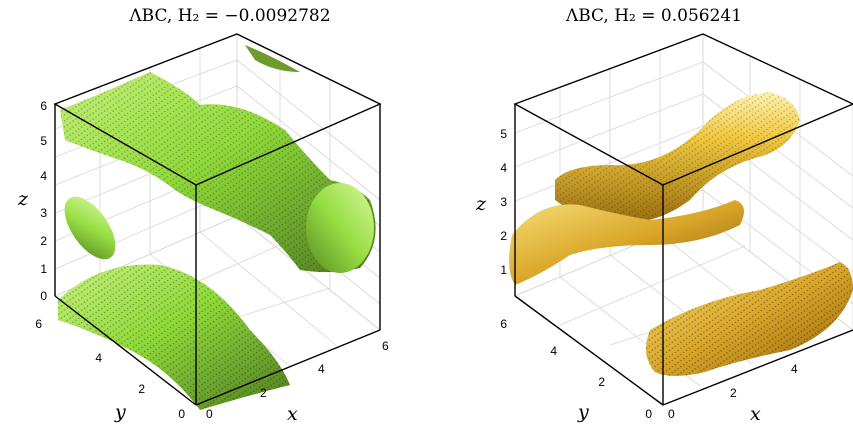 Image resolution: width=853 pixels, height=428 pixels. What do you see at coordinates (229, 16) in the screenshot?
I see `panel-left-title: ΛBC, H₂ = −0.0092782` at bounding box center [229, 16].